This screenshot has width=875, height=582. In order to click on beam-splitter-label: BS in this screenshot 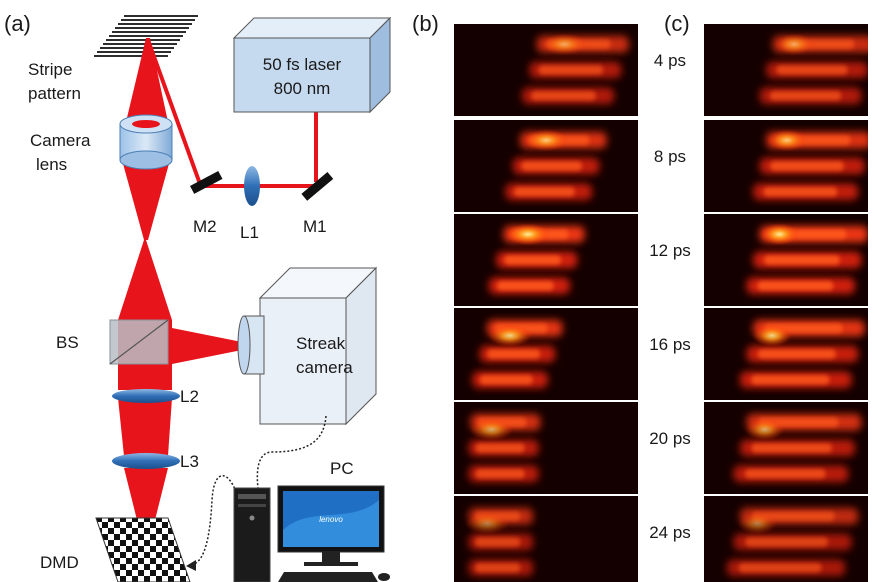, I will do `click(67, 342)`.